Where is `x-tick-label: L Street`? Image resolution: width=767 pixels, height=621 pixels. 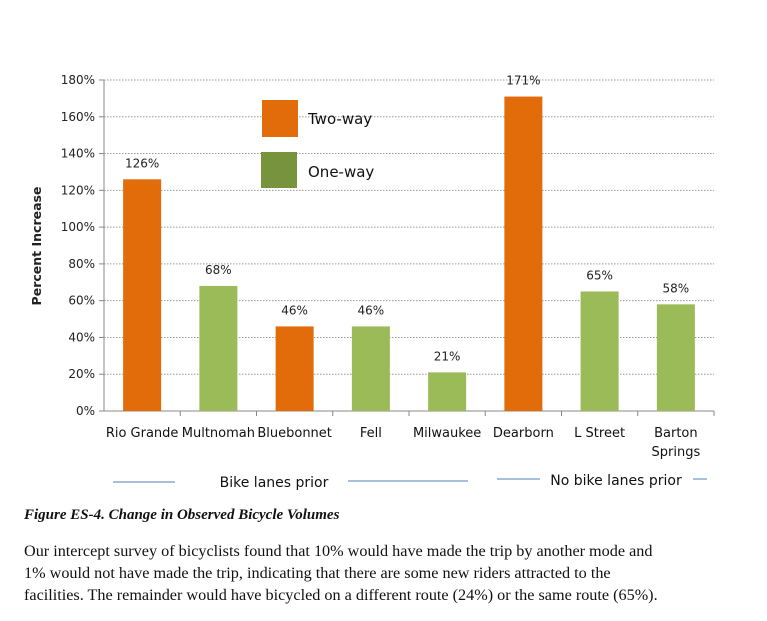
x-tick-label: L Street is located at coordinates (599, 433).